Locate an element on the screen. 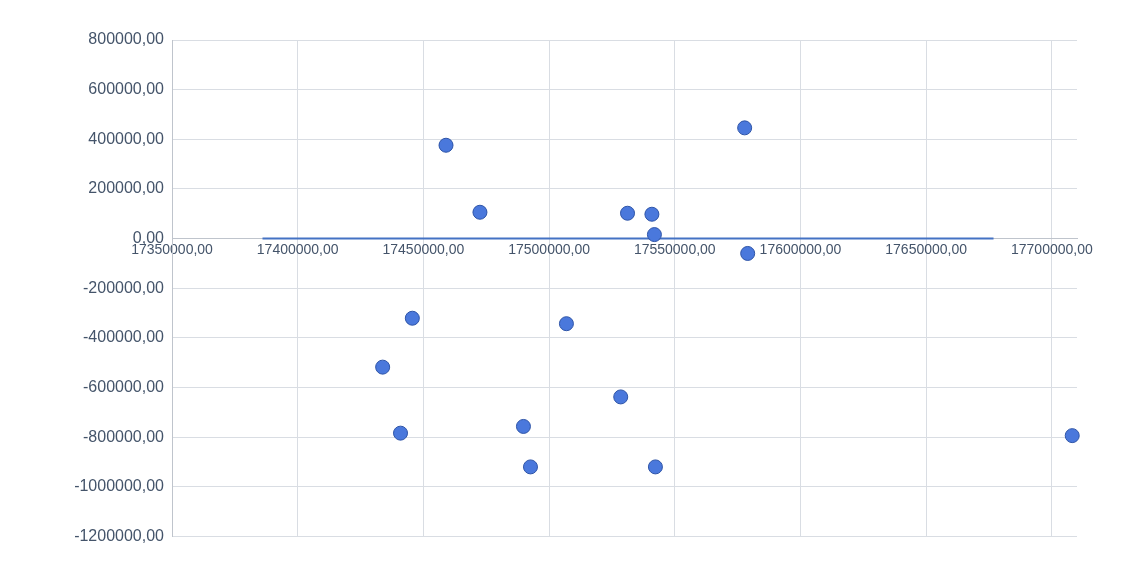 The height and width of the screenshot is (562, 1131). y-tick-label: 800000,00 is located at coordinates (126, 39).